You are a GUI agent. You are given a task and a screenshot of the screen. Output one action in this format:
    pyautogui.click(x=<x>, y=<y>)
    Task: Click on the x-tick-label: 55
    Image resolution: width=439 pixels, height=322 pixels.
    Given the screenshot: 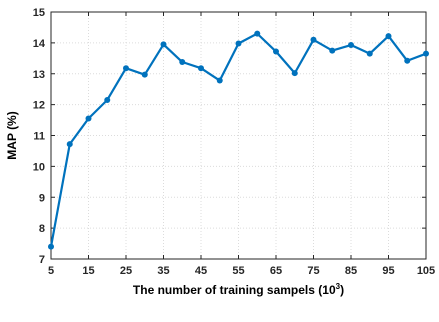 What is the action you would take?
    pyautogui.click(x=238, y=271)
    